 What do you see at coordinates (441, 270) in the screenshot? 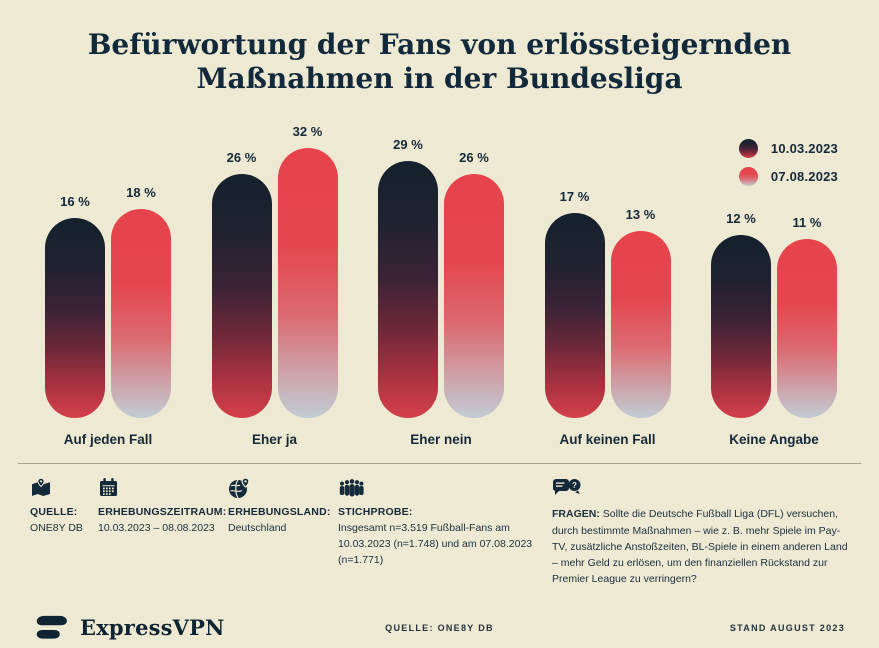
I see `bar-pair: 29 % 26 %` at bounding box center [441, 270].